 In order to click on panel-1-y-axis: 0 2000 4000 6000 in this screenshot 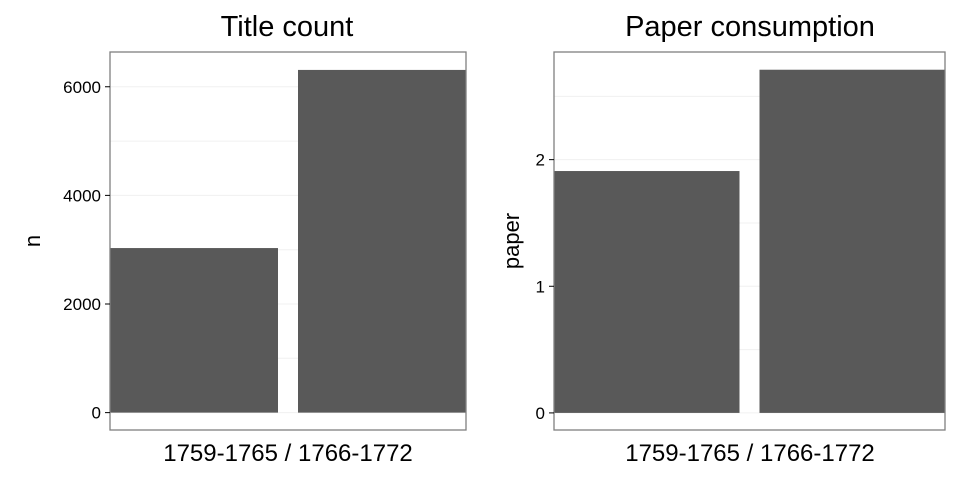, I will do `click(86, 250)`.